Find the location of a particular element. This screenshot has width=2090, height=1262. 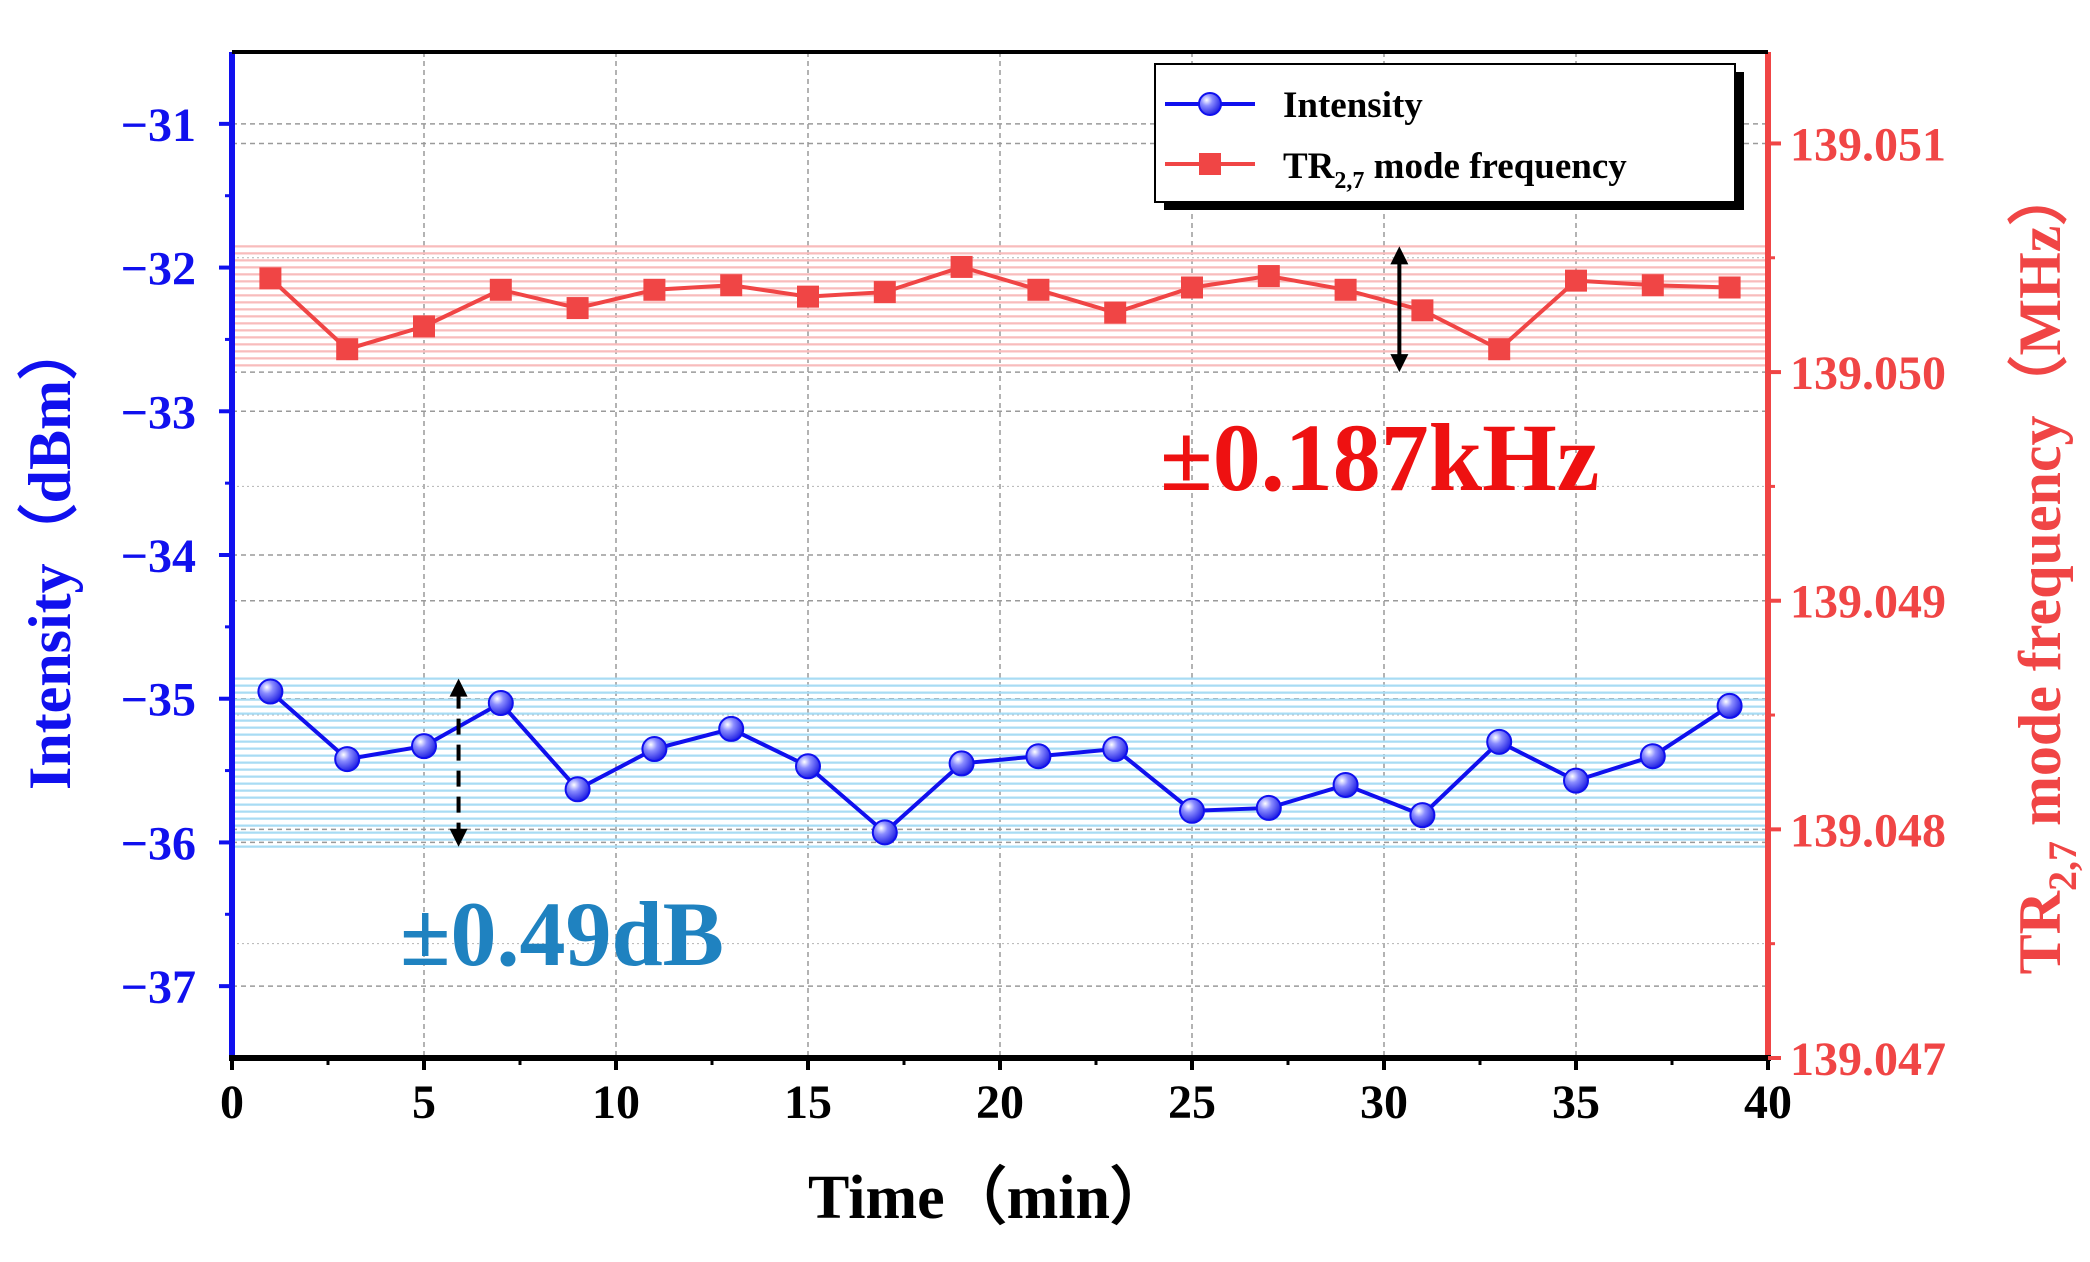

left-tick-label: −31 is located at coordinates (158, 125).